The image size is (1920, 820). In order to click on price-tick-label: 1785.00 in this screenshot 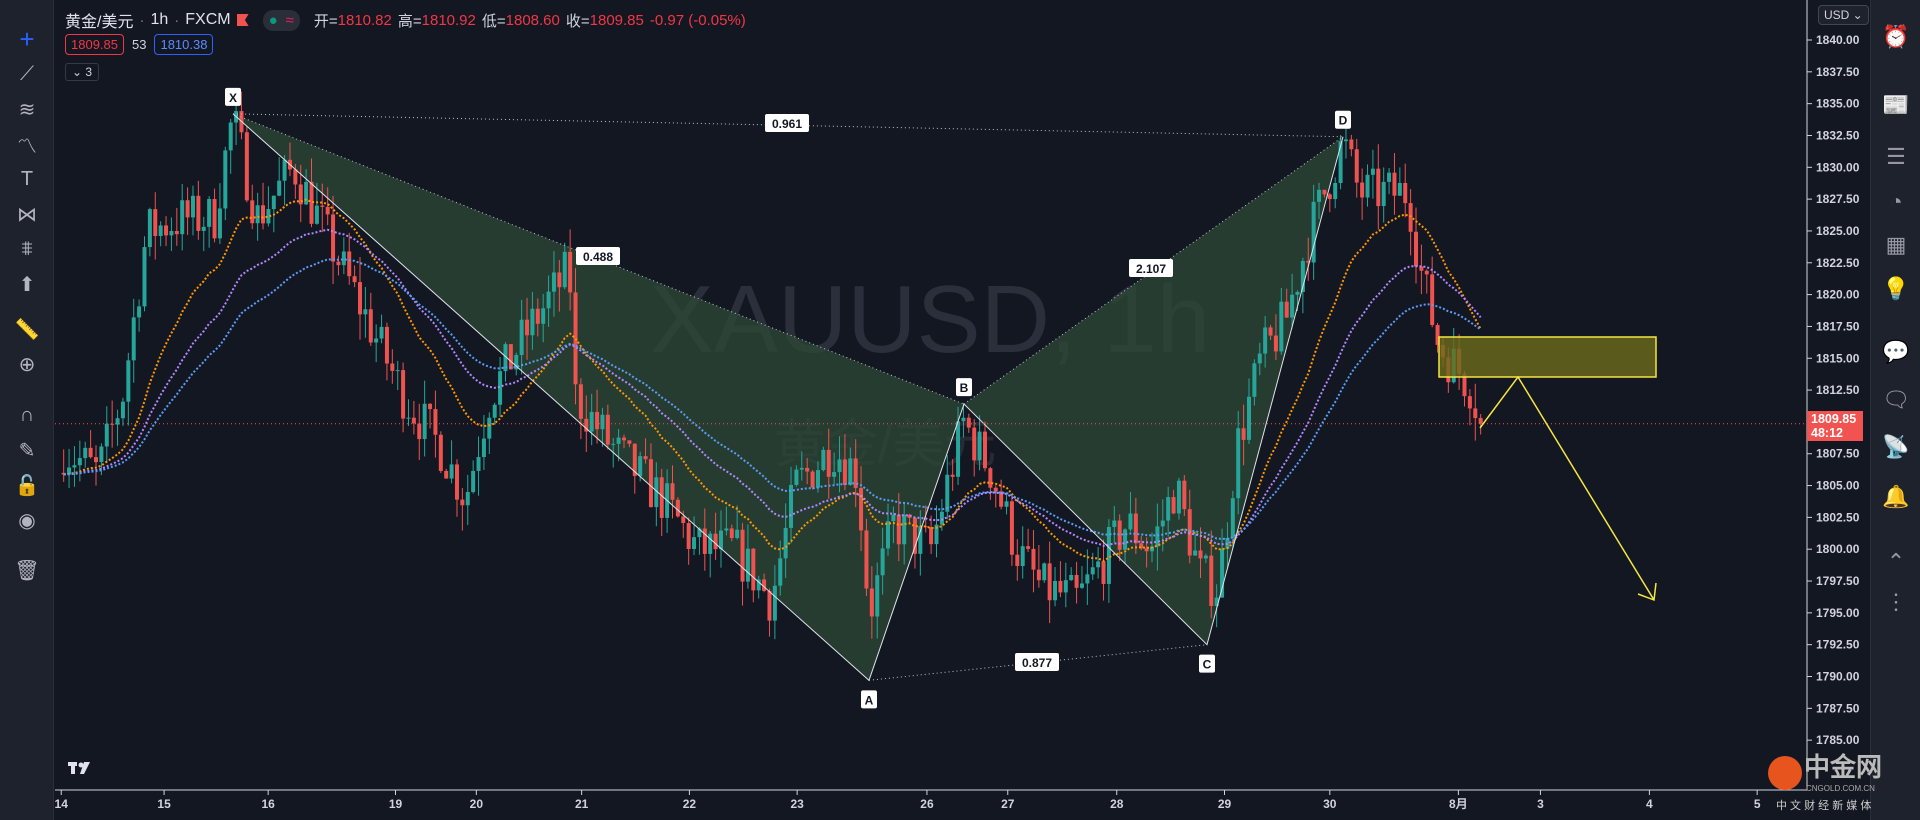, I will do `click(1838, 740)`.